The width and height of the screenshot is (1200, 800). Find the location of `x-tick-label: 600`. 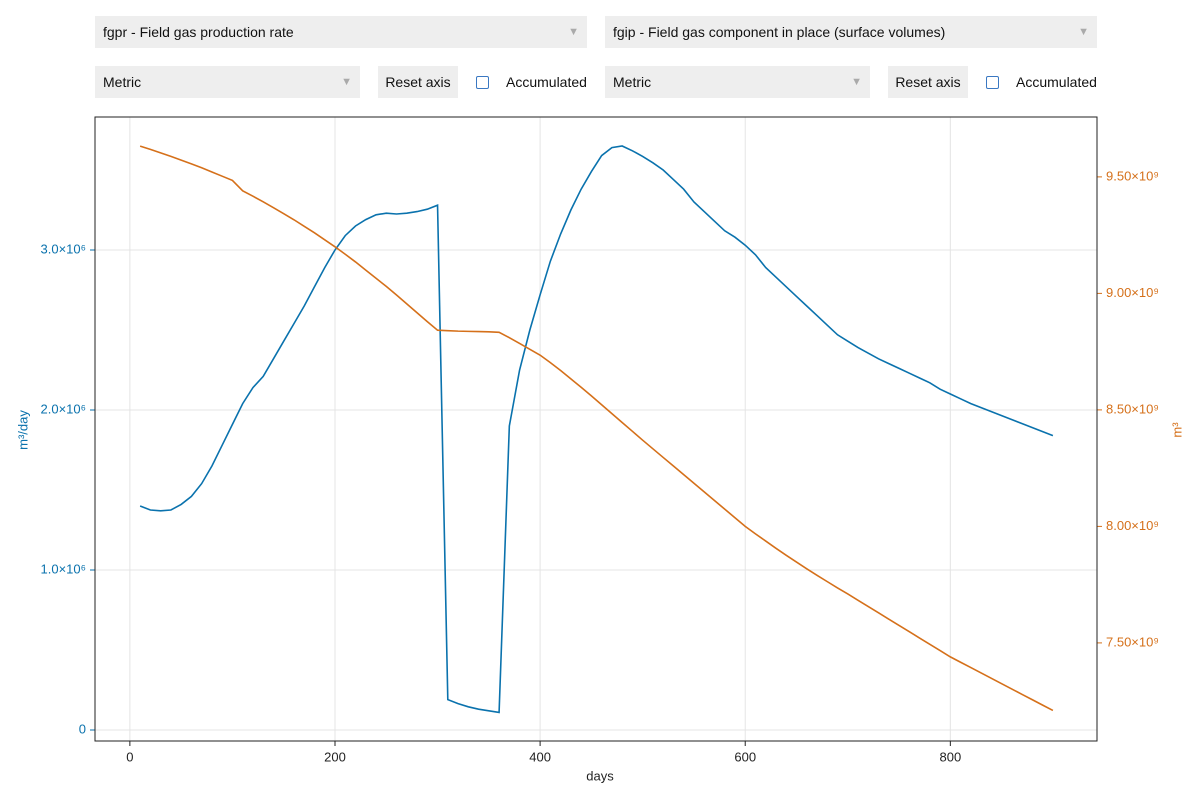

x-tick-label: 600 is located at coordinates (745, 756).